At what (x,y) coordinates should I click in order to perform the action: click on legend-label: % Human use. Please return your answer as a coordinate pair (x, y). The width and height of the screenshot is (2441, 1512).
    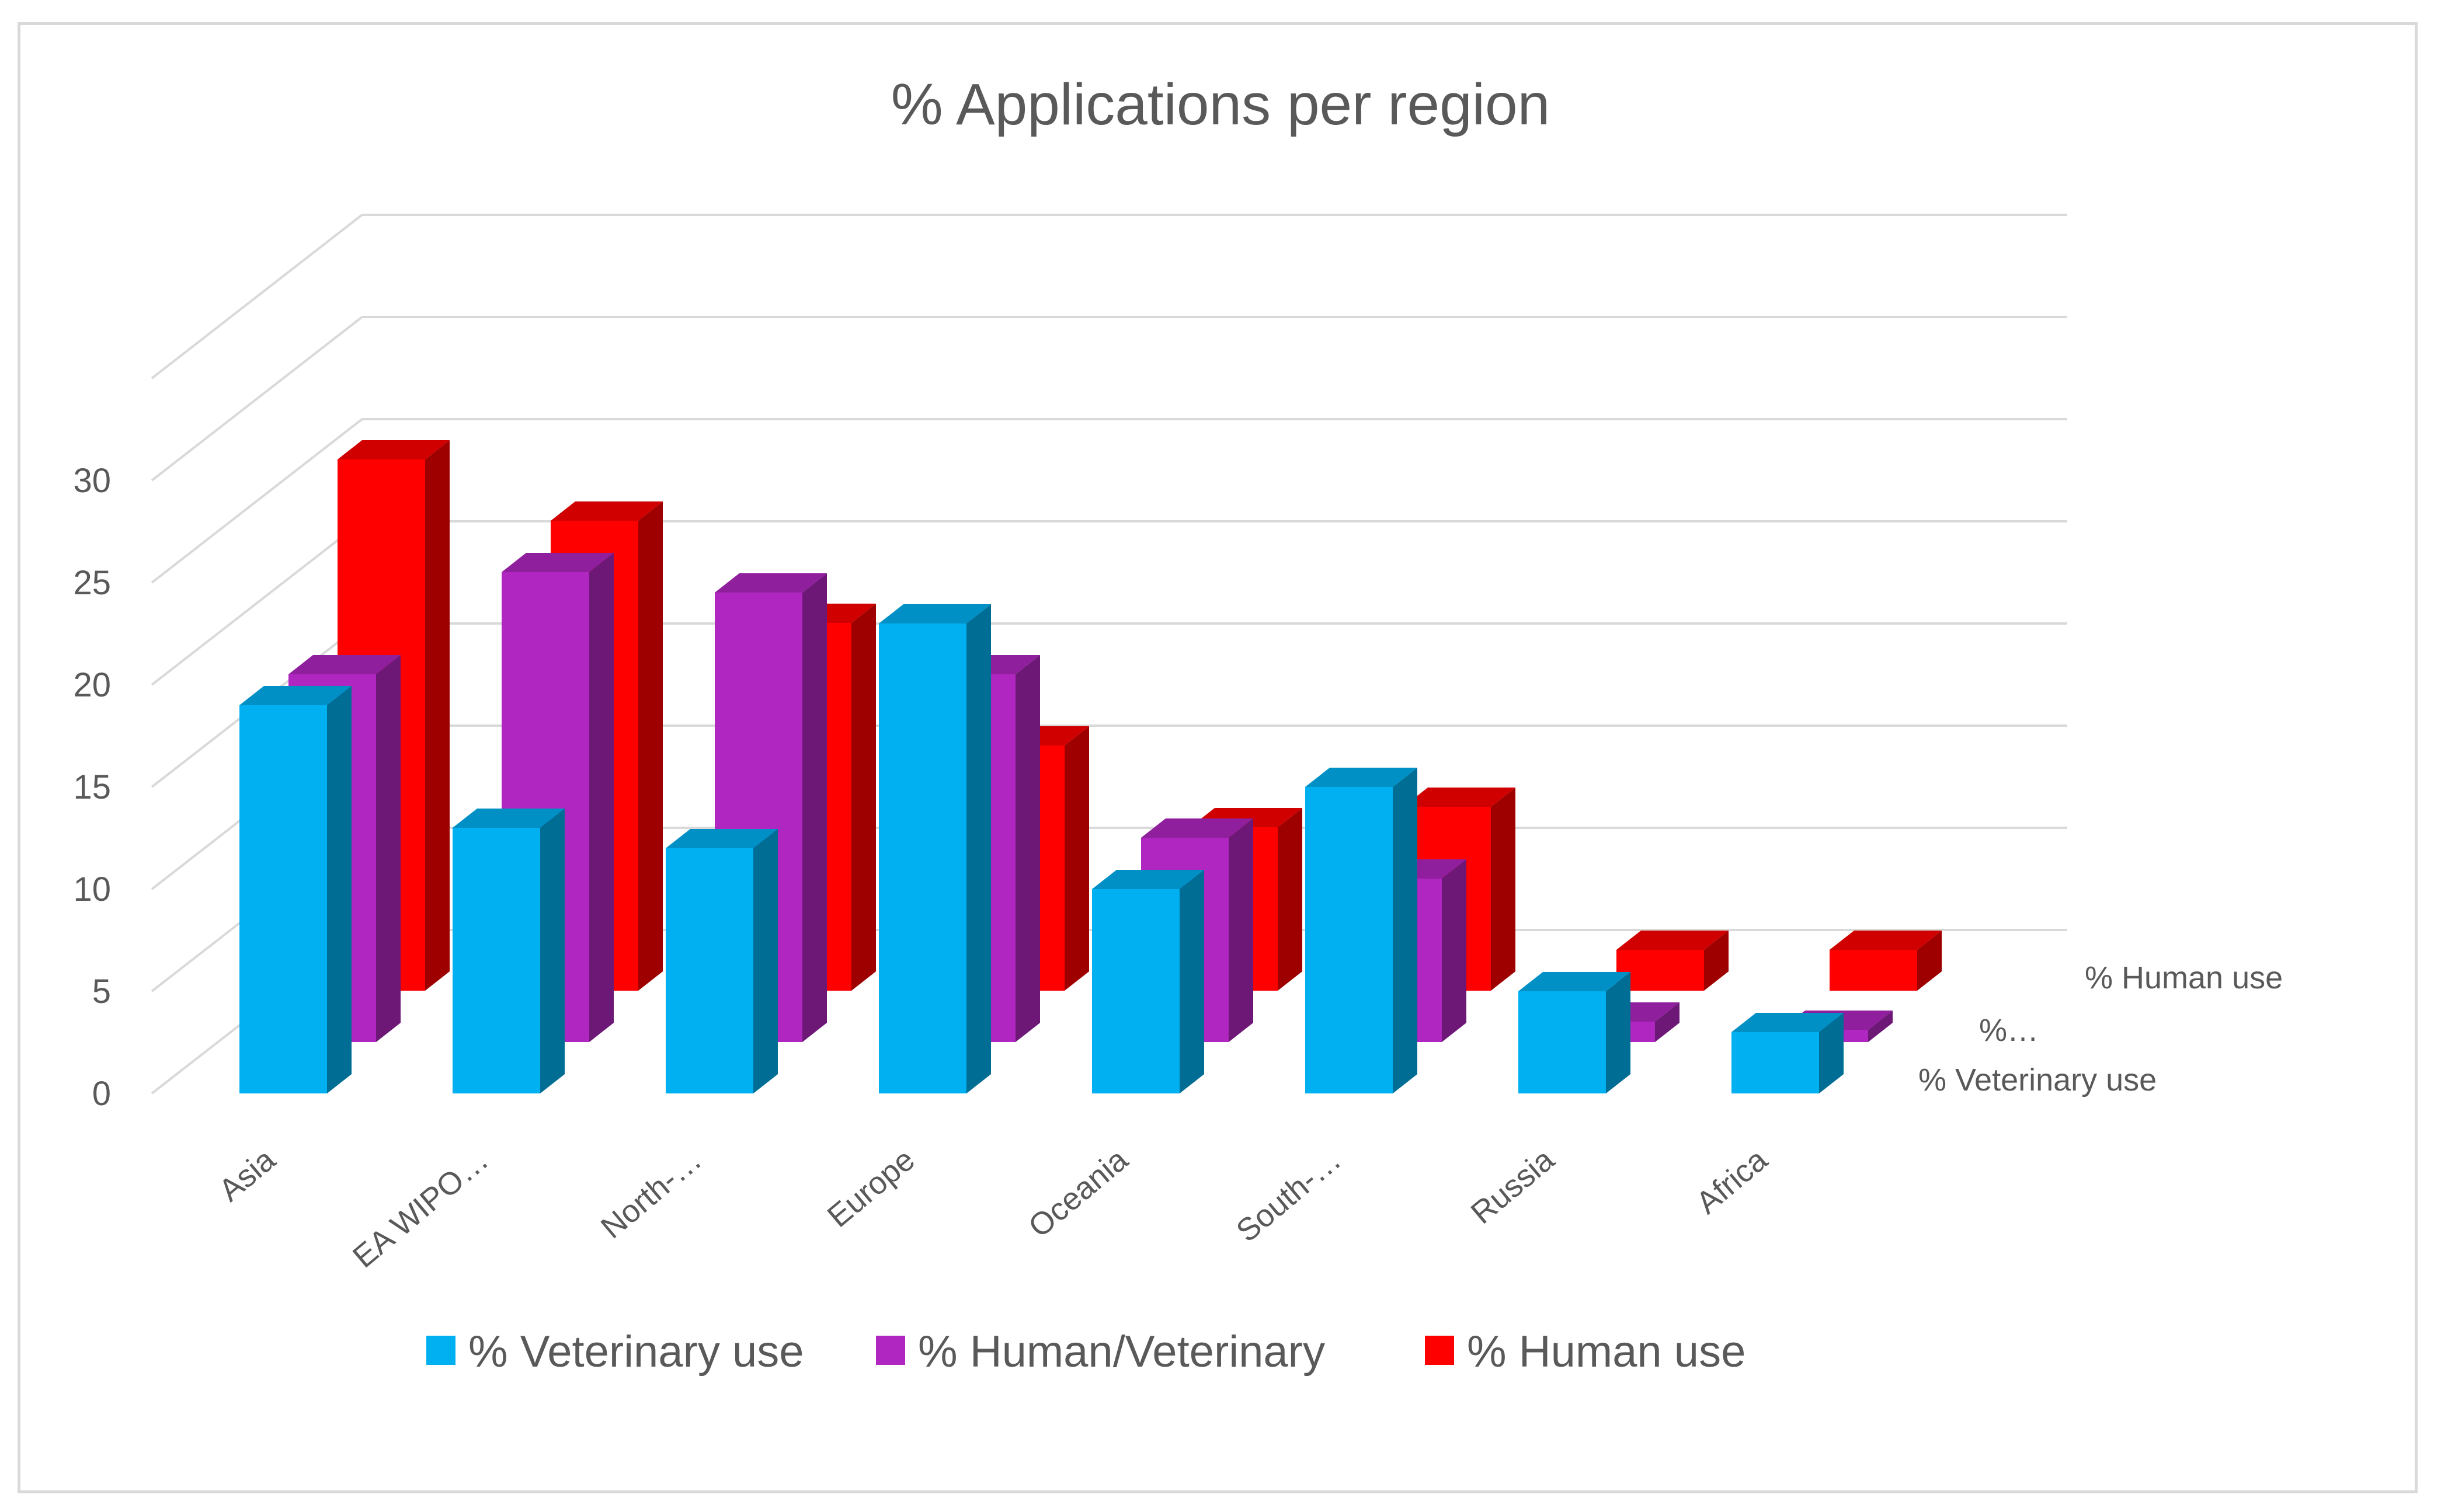
    Looking at the image, I should click on (1606, 1352).